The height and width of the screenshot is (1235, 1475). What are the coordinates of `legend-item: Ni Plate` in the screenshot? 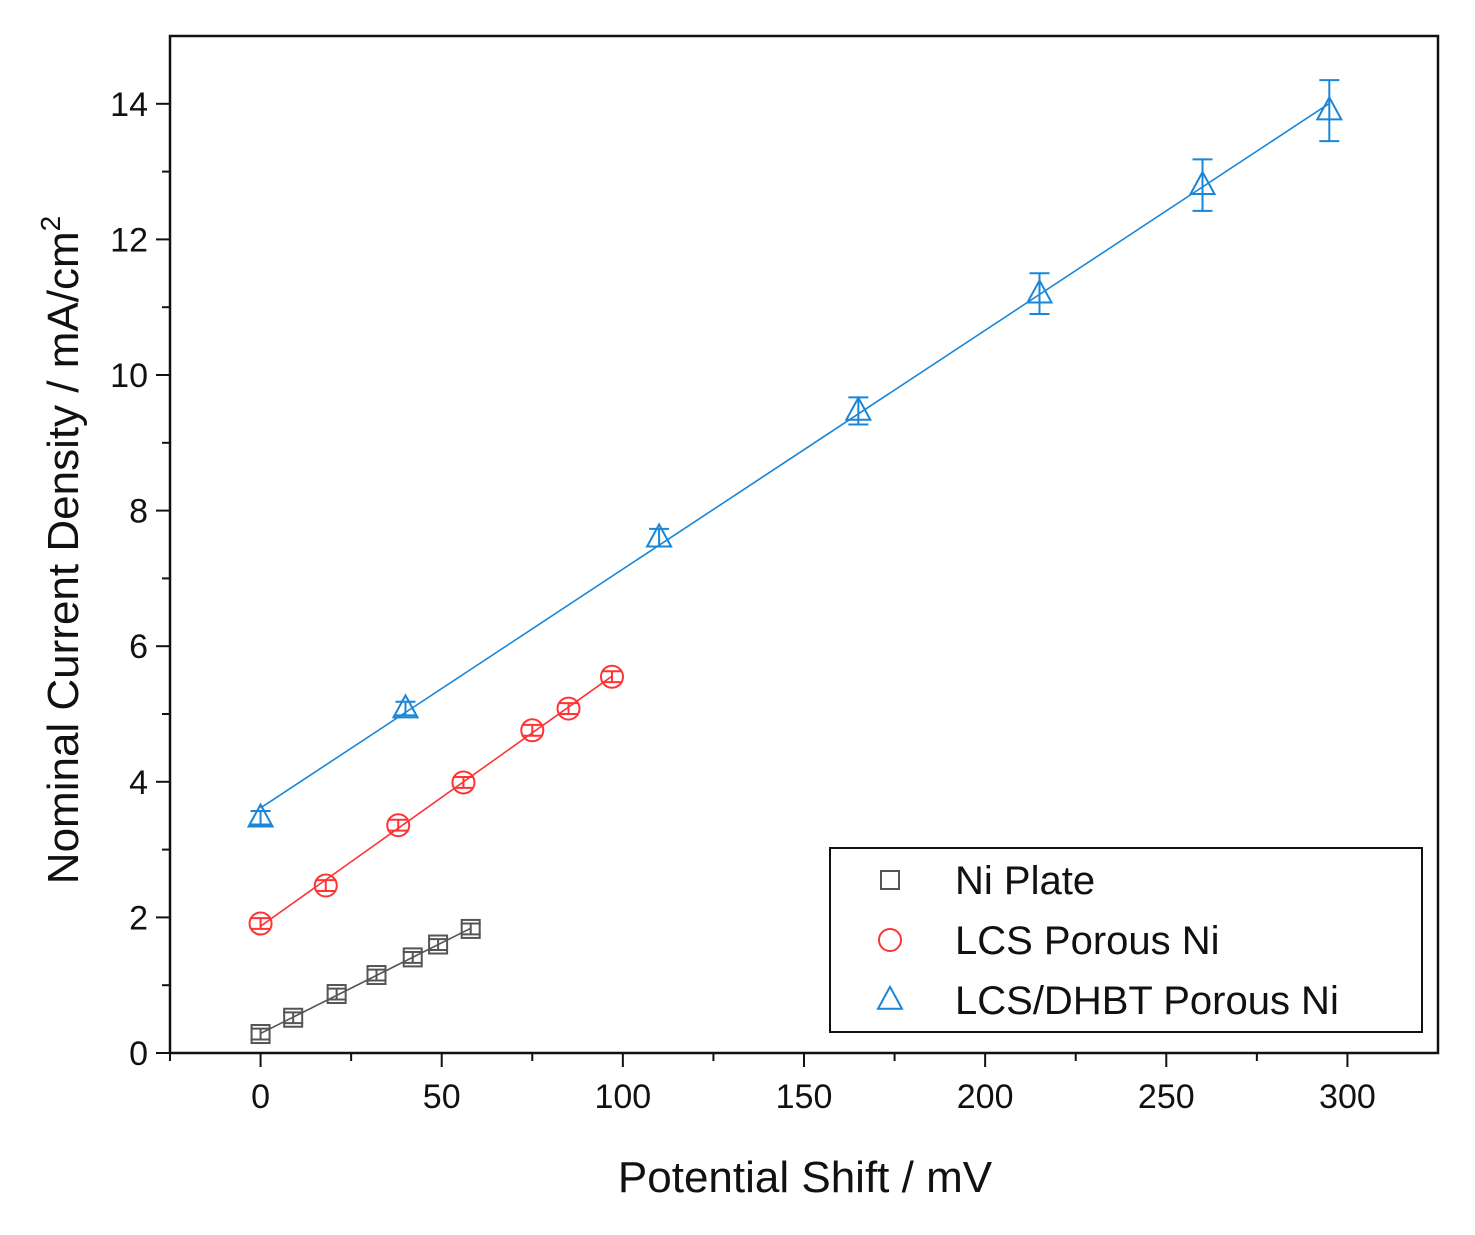 It's located at (987, 881).